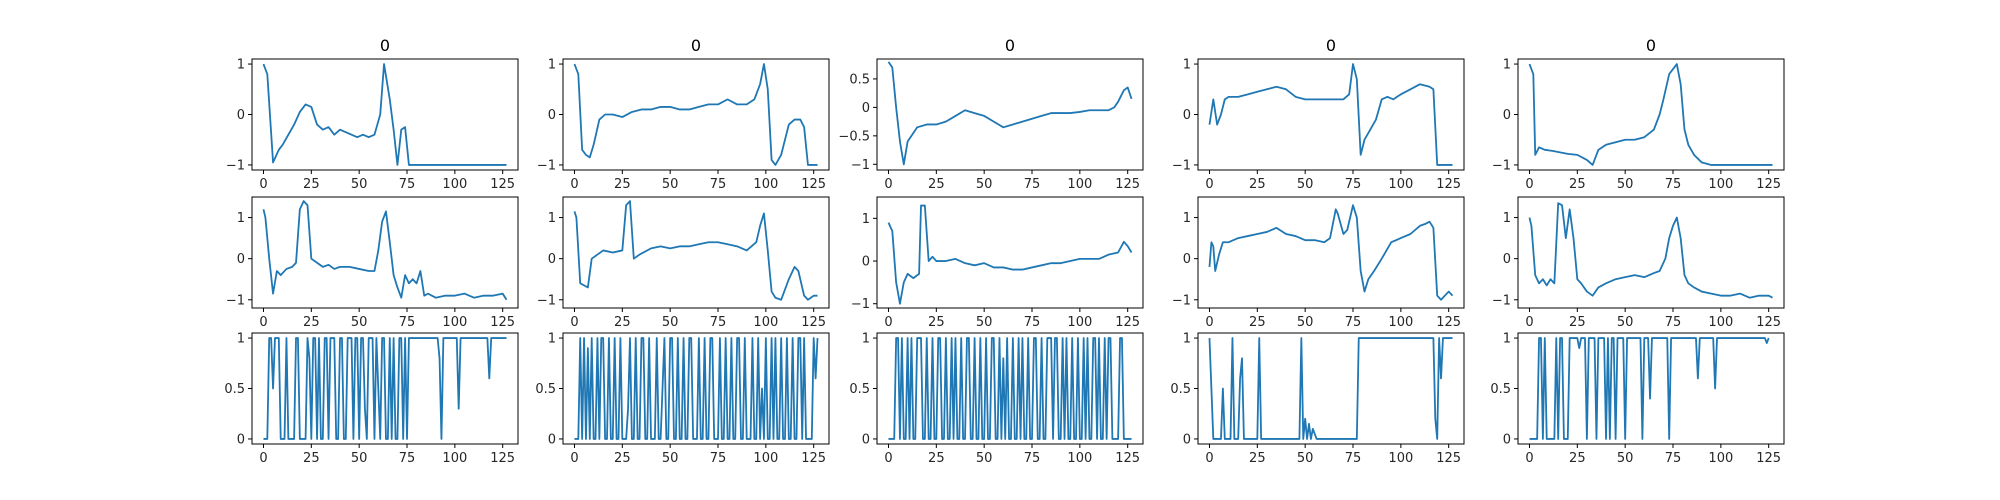 This screenshot has width=2000, height=500. I want to click on subplot-r2-c3: 0 25 50 75 100 125 0 0.5 1, so click(1317, 399).